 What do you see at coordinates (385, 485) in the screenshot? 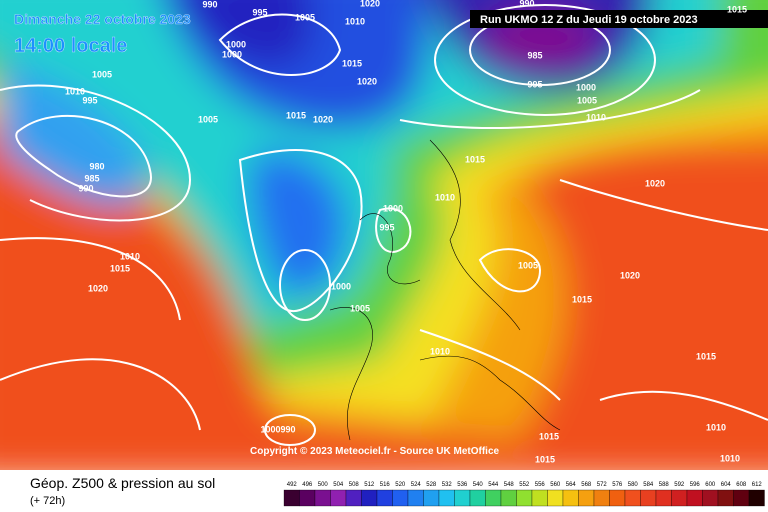
I see `scale-label: 516` at bounding box center [385, 485].